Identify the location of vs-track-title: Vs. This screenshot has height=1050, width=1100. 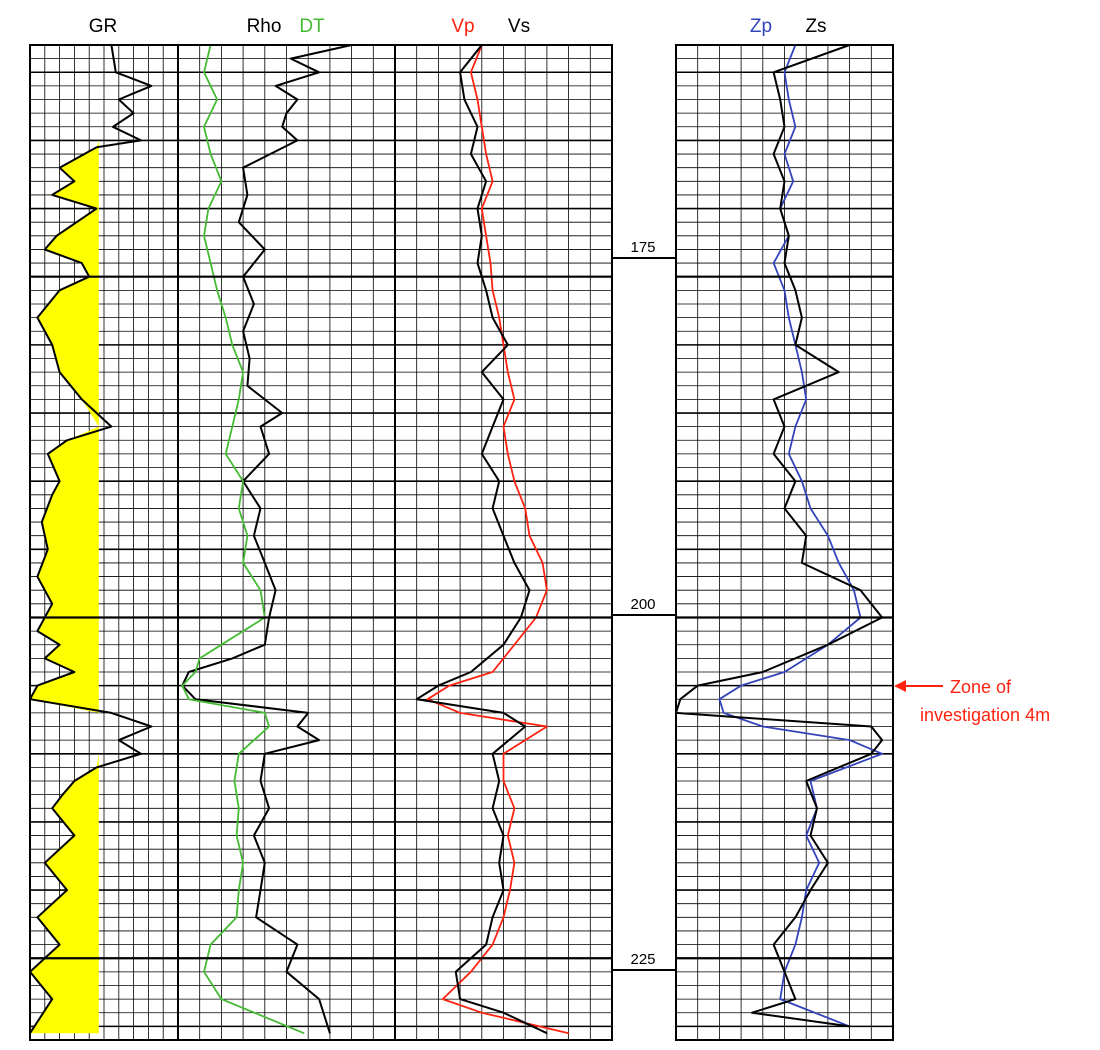
(519, 26).